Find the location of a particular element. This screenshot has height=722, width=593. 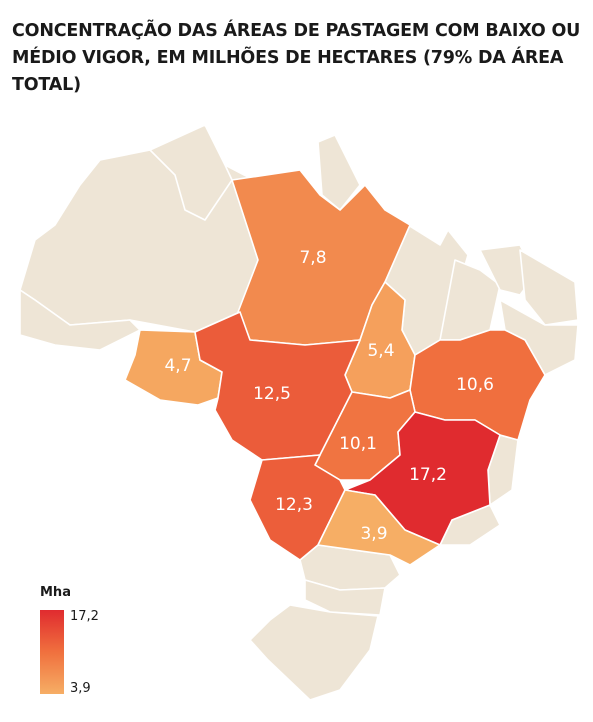

state-amapa is located at coordinates (339, 172).